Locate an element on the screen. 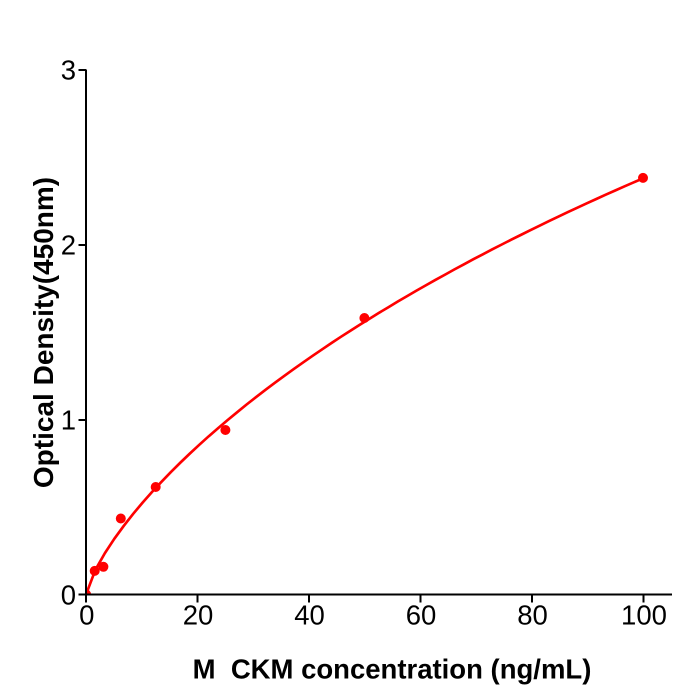  svg-text: 20 is located at coordinates (198, 615).